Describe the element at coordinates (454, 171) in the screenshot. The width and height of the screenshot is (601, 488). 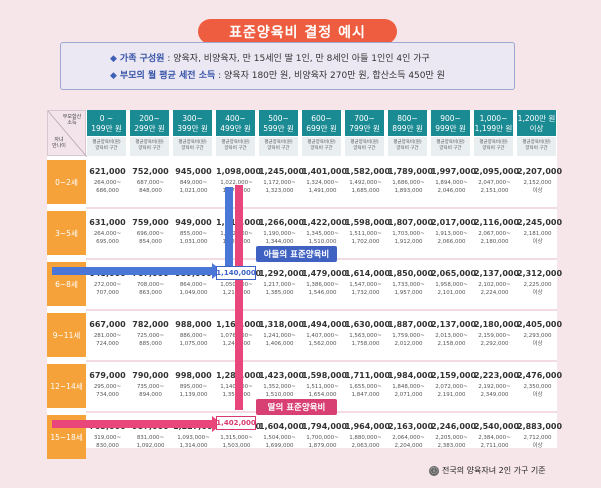
I see `average-cost: 1,997,000` at that location.